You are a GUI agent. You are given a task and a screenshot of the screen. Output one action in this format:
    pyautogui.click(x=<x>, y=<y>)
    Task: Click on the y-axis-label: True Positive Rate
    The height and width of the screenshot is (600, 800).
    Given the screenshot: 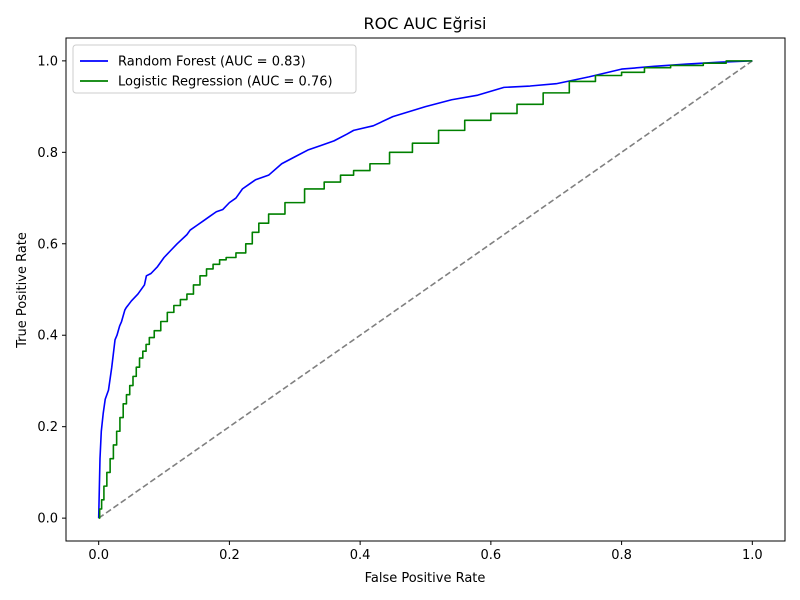 What is the action you would take?
    pyautogui.click(x=22, y=290)
    